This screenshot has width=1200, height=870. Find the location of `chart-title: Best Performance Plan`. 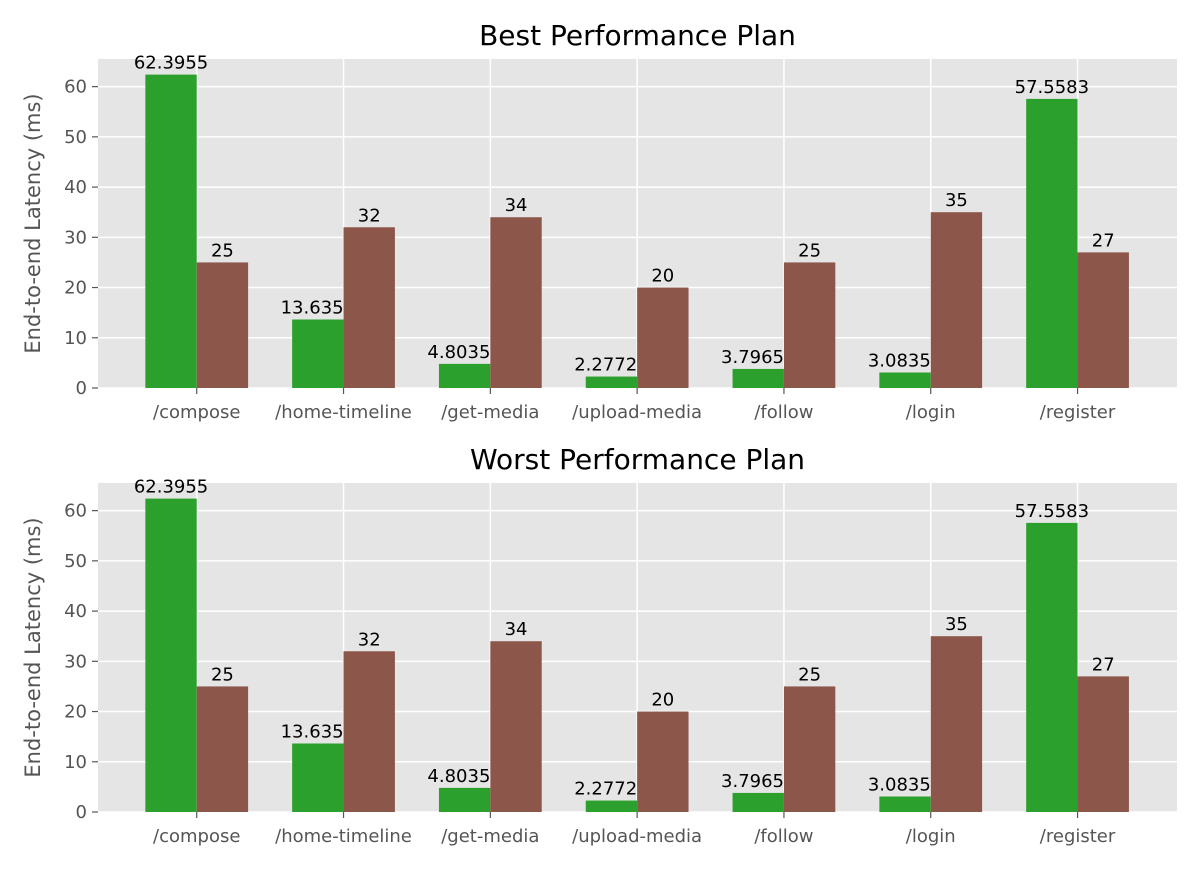

chart-title: Best Performance Plan is located at coordinates (637, 35).